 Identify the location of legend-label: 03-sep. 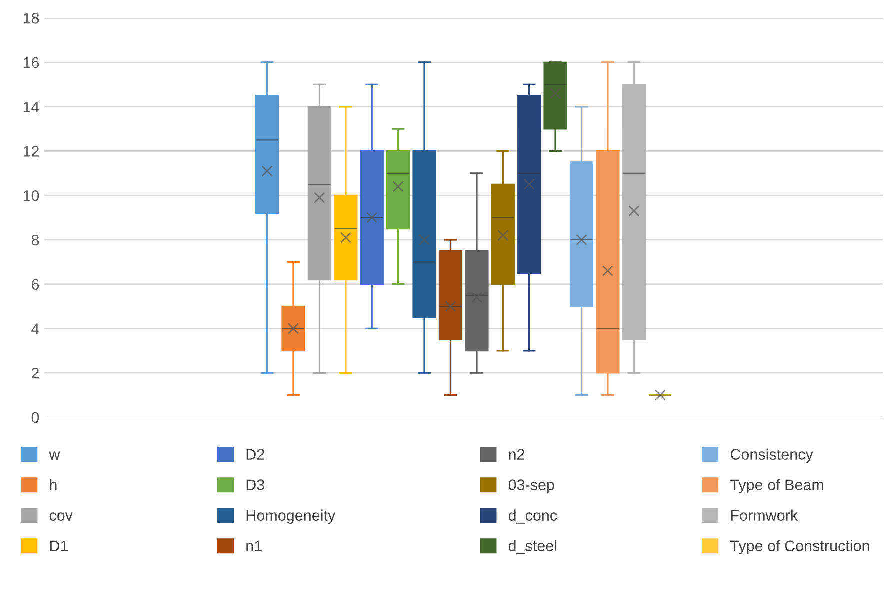
(531, 487).